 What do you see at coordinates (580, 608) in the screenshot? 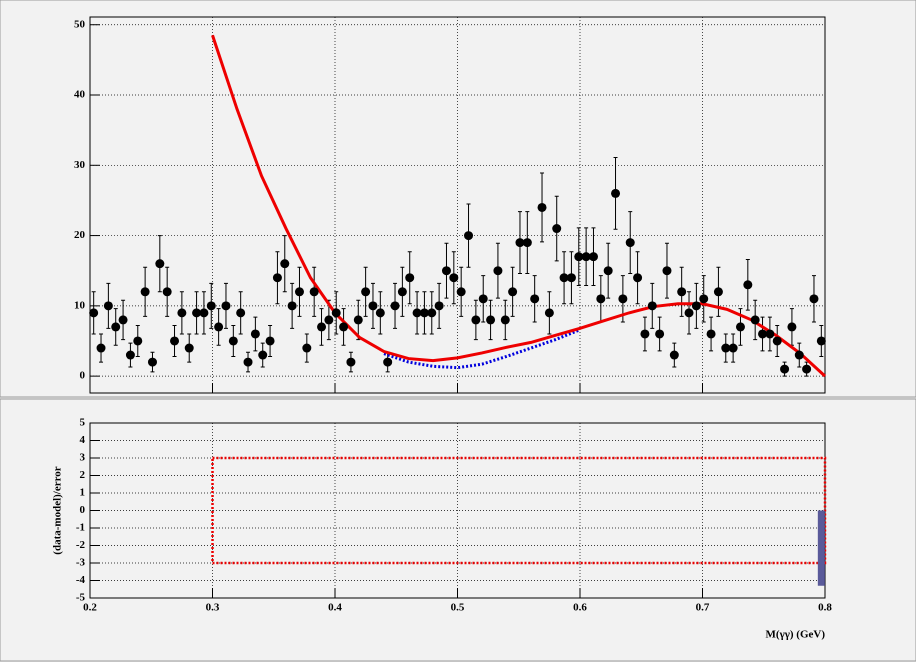
I see `x-tick-label: 0.6` at bounding box center [580, 608].